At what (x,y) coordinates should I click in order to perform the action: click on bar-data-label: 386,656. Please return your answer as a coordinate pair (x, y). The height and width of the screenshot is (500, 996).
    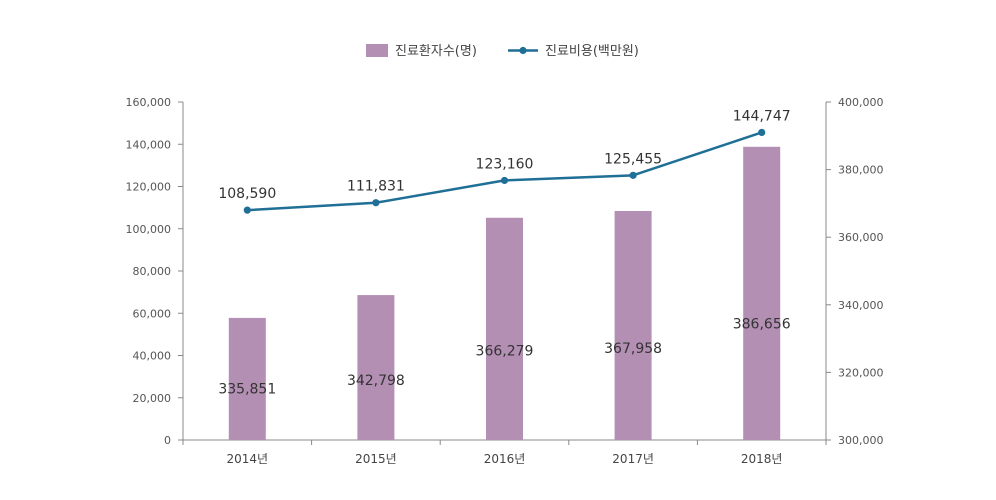
    Looking at the image, I should click on (762, 325).